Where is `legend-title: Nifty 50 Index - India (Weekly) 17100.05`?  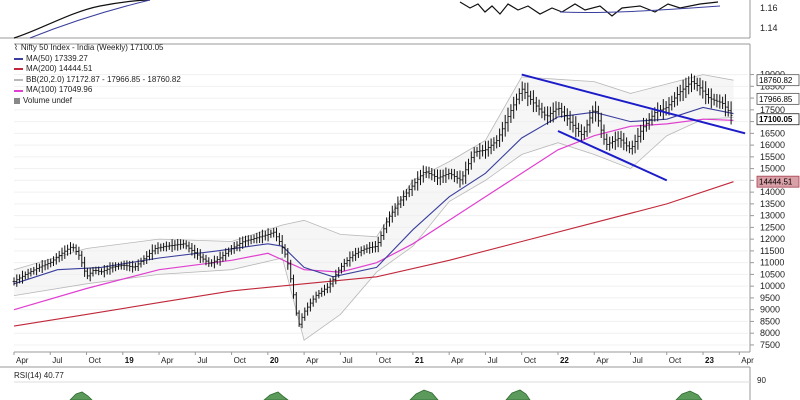 legend-title: Nifty 50 Index - India (Weekly) 17100.05 is located at coordinates (92, 47).